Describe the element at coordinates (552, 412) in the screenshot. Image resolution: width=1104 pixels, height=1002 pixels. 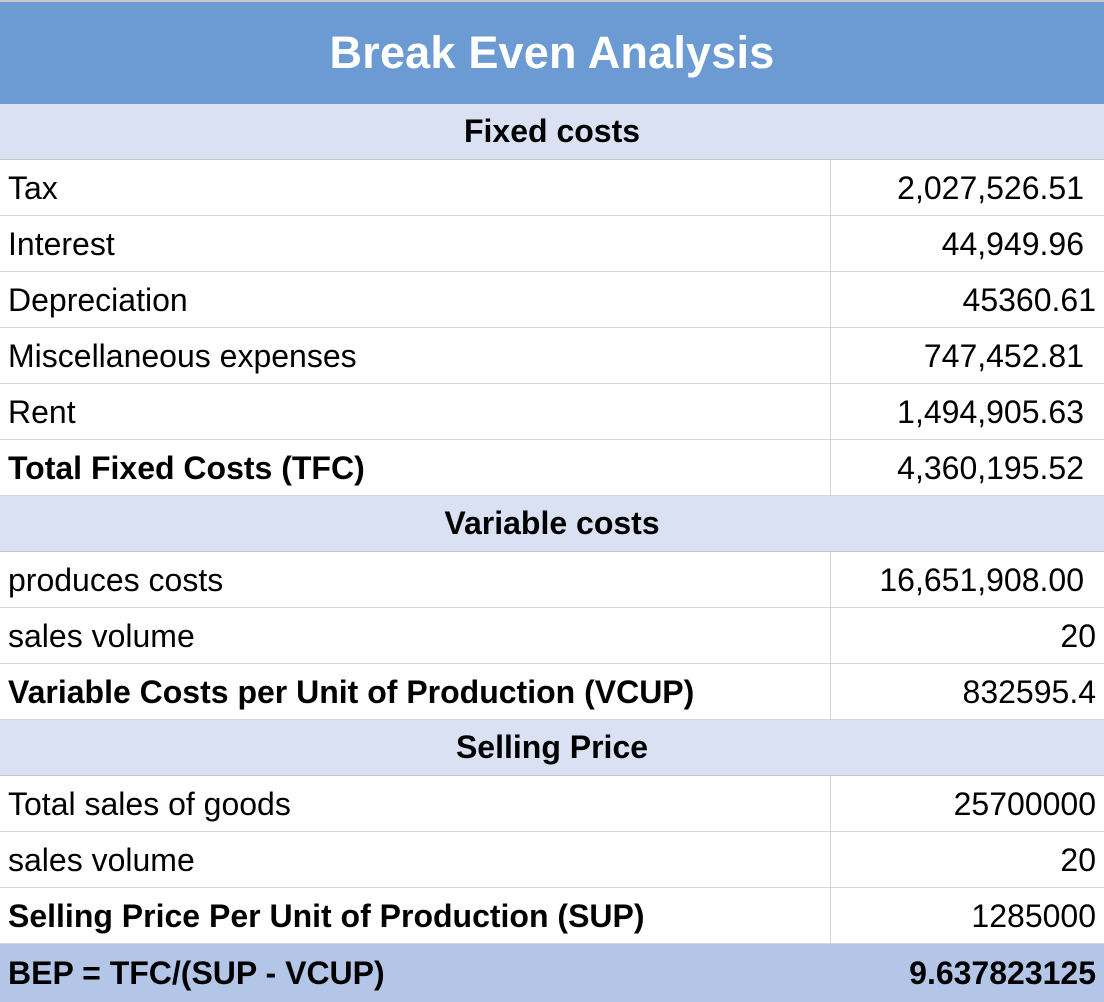
I see `table-row: Rent 1,494,905.63` at that location.